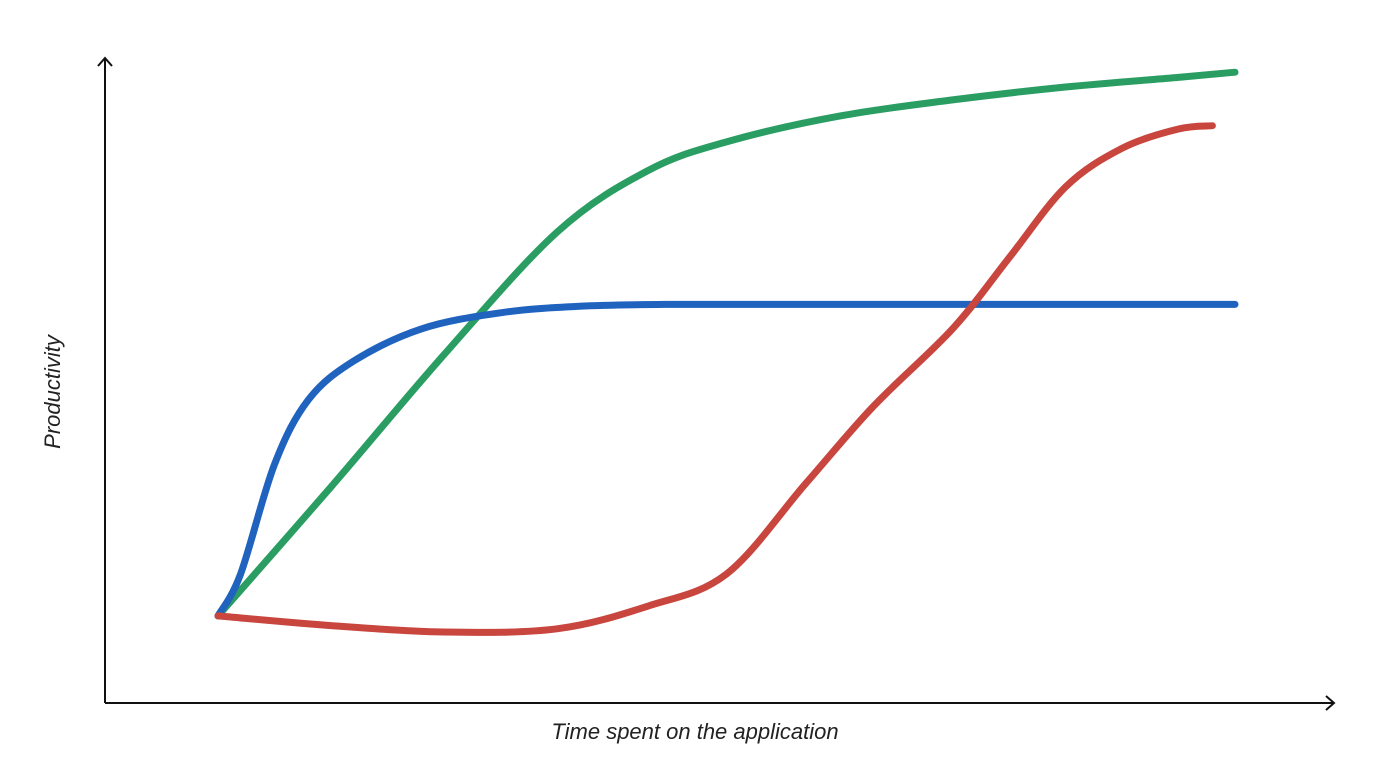  I want to click on x-axis-arrow-icon, so click(1330, 703).